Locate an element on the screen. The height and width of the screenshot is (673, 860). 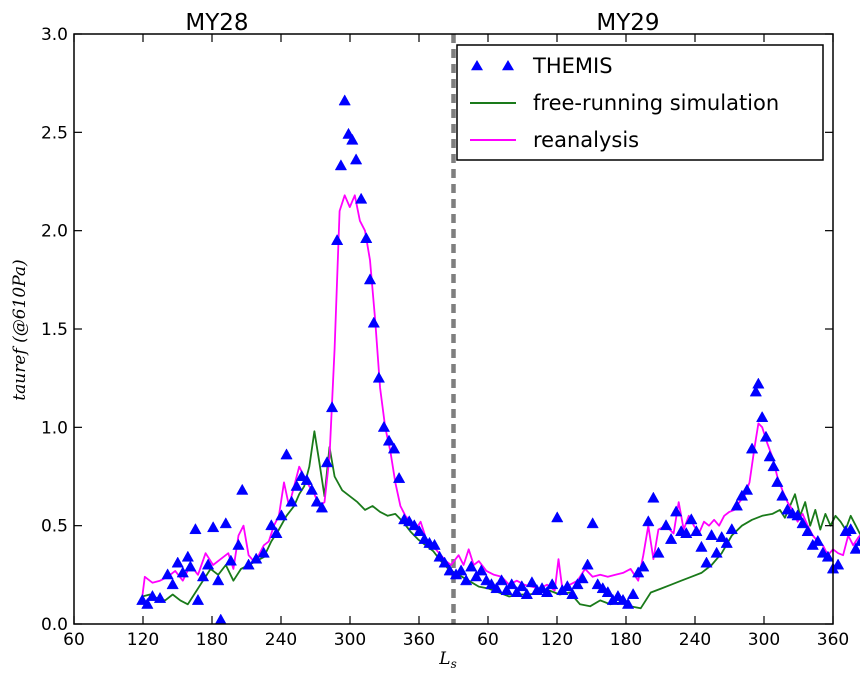
legend-marker is located at coordinates (508, 65).